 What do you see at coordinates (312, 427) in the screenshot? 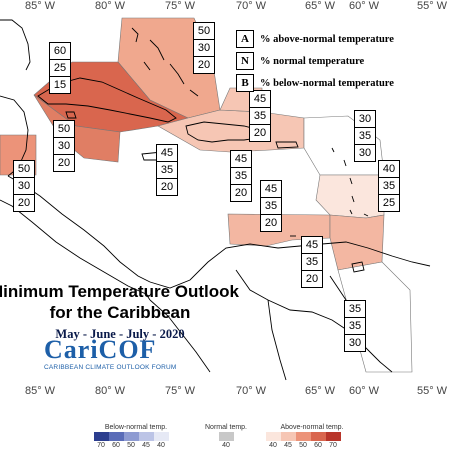
I see `colorbar-above-label: Above-normal temp.` at bounding box center [312, 427].